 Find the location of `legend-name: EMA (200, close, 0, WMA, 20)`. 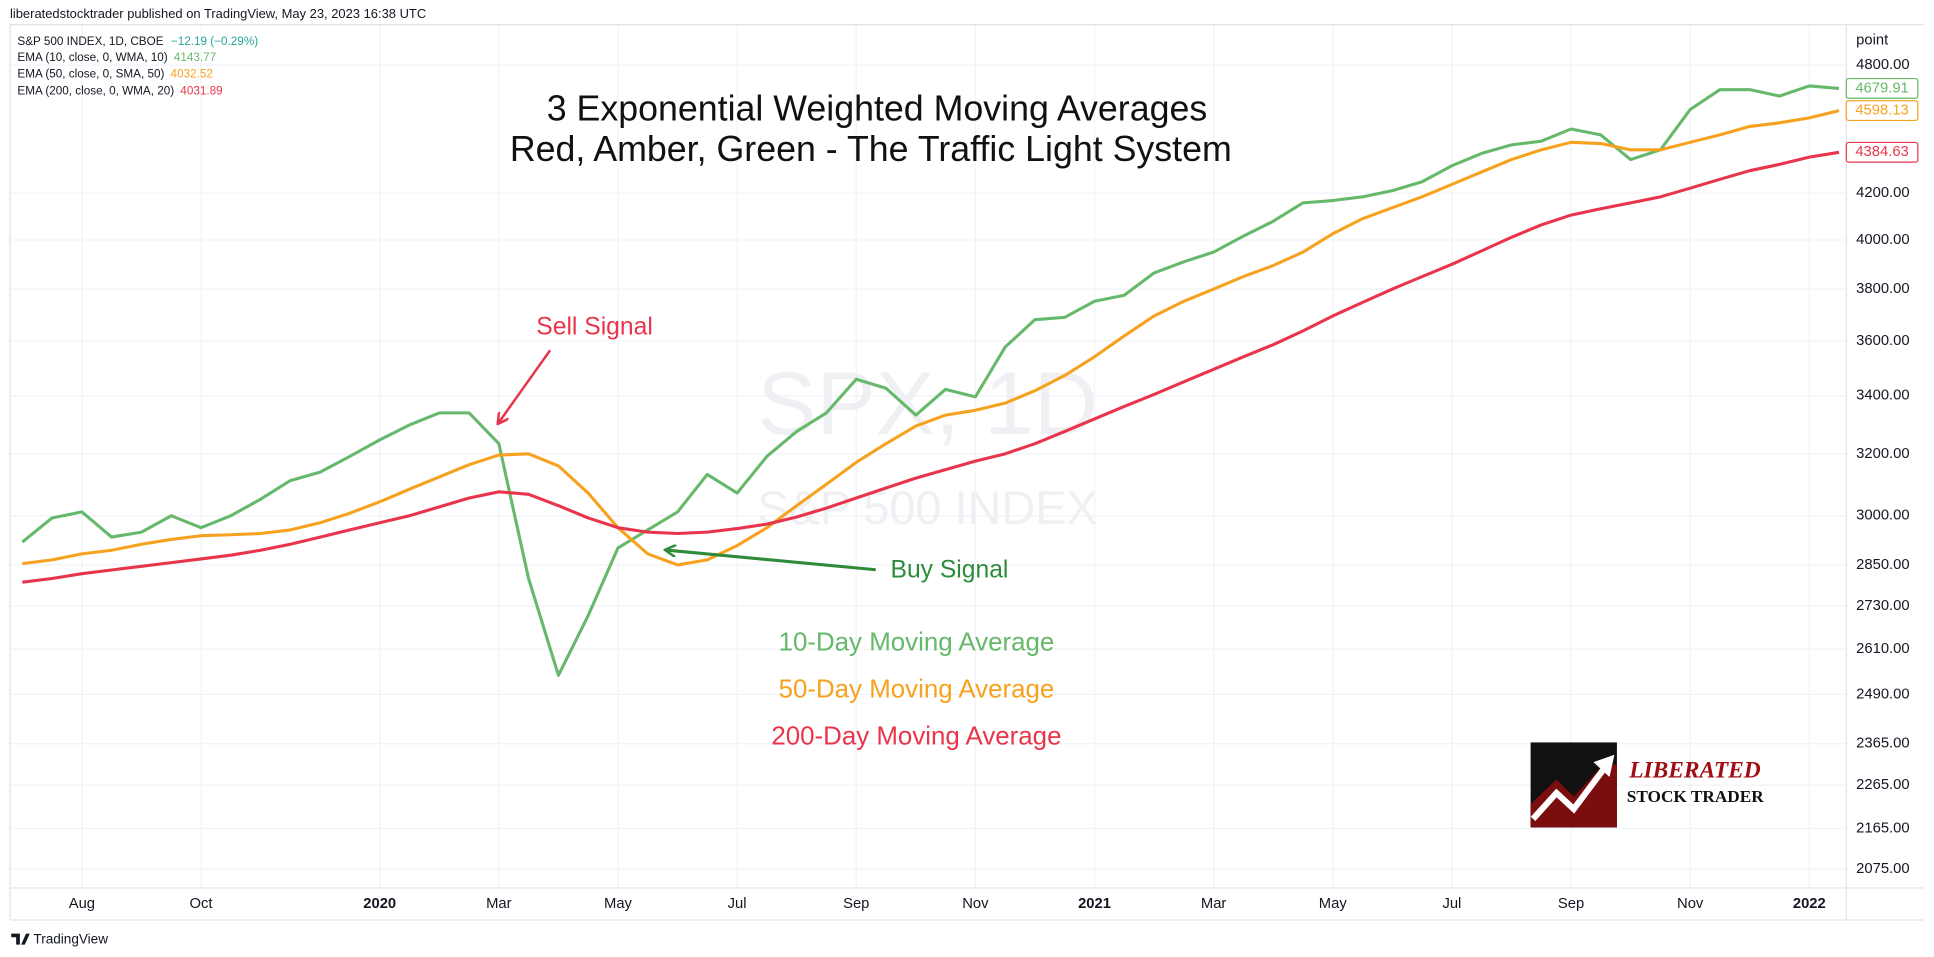

legend-name: EMA (200, close, 0, WMA, 20) is located at coordinates (95, 90).